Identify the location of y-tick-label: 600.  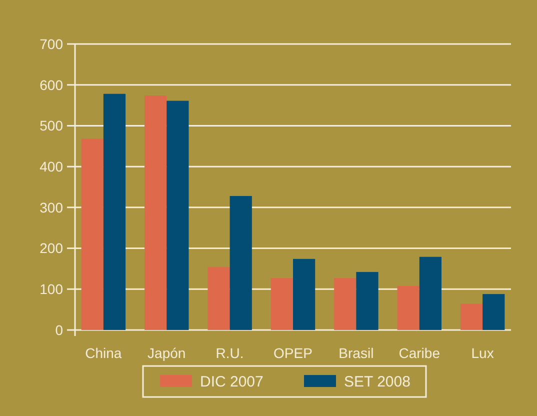
(52, 84).